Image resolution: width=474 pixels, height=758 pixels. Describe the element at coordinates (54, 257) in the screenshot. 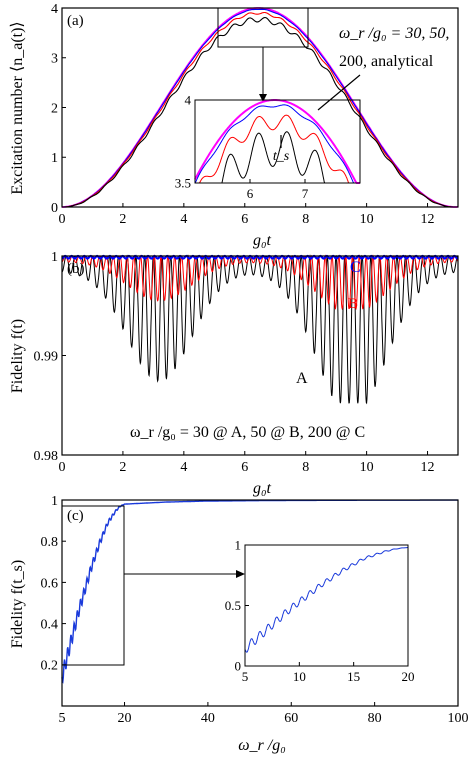

I see `panel-b-ytick-label: 1` at that location.